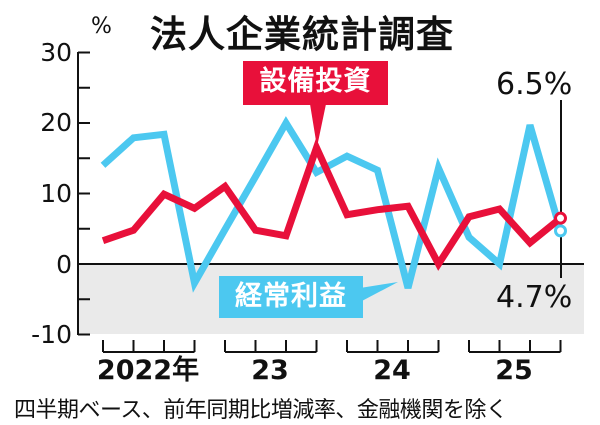  I want to click on year-label-2022: 2022年, so click(148, 370).